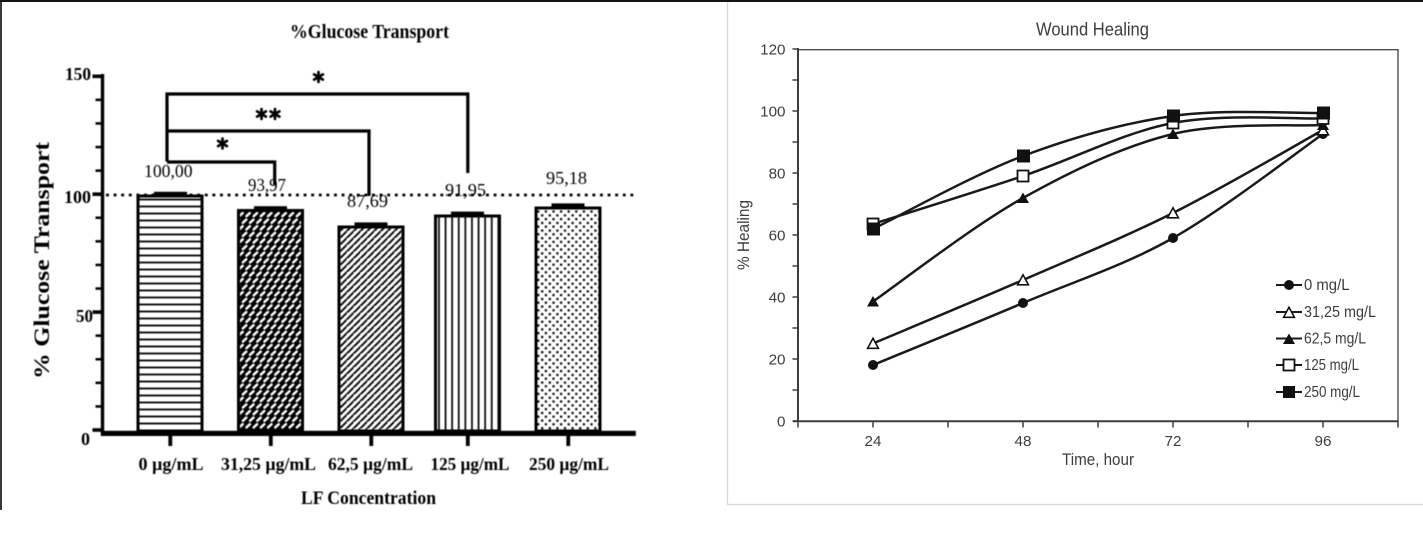 The height and width of the screenshot is (534, 1423). I want to click on svg-text: 150, so click(78, 74).